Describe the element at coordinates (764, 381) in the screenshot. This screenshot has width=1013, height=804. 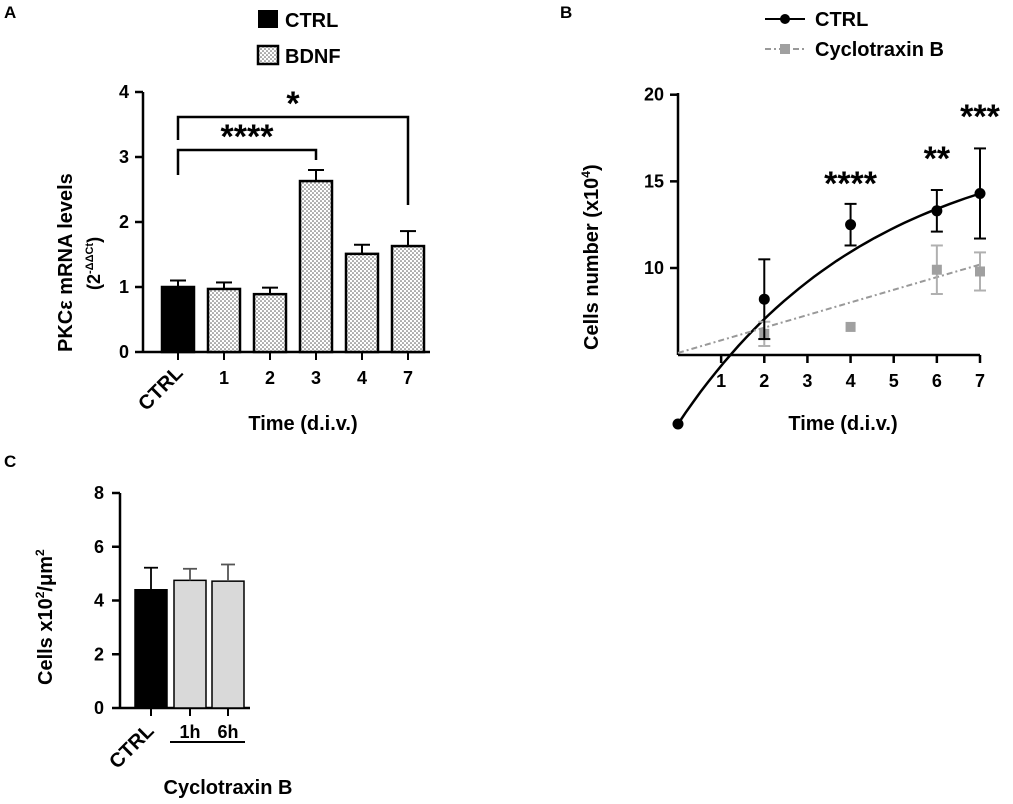
I see `panel-b-xtick-label: 2` at that location.